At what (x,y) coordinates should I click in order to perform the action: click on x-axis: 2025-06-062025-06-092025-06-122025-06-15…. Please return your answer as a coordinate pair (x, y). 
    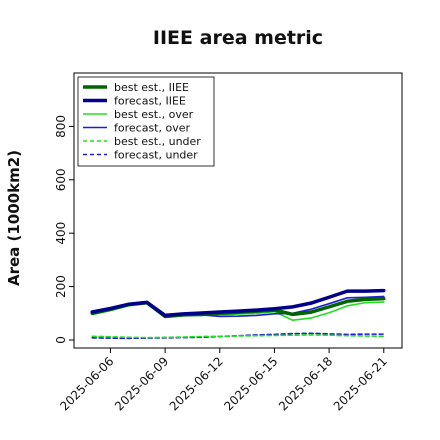
    Looking at the image, I should click on (223, 380).